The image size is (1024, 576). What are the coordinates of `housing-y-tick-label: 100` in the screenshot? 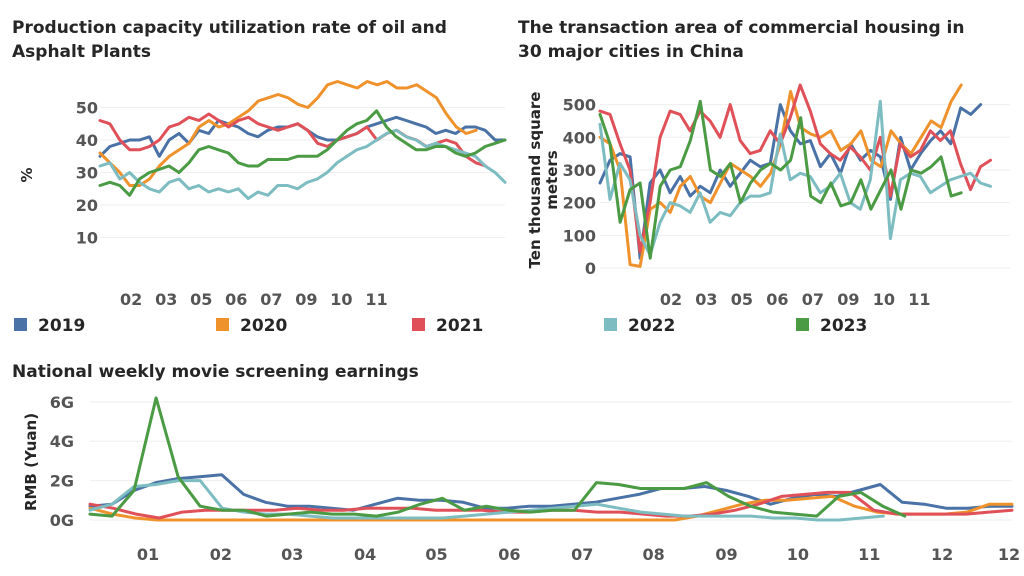 It's located at (579, 235).